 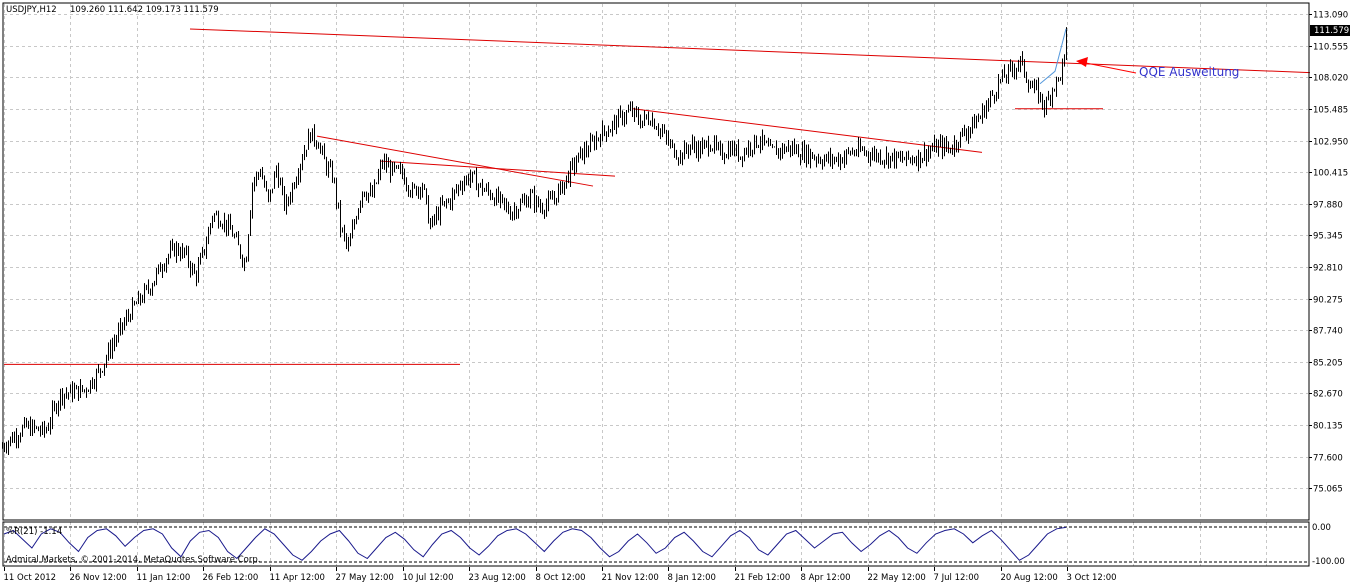 I want to click on x-tick-label: 26 Nov 12:00, so click(x=98, y=578).